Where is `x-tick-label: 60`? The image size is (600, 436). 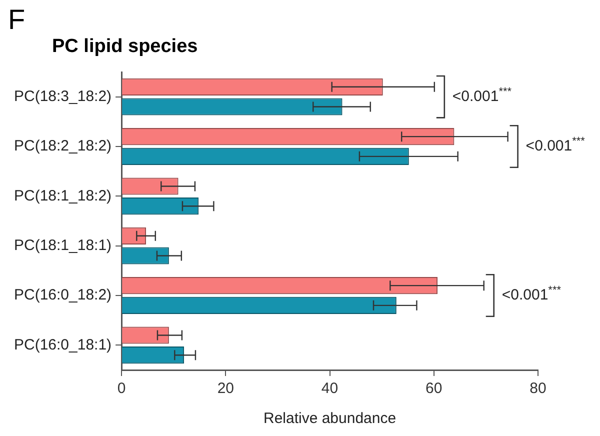 x-tick-label: 60 is located at coordinates (434, 389).